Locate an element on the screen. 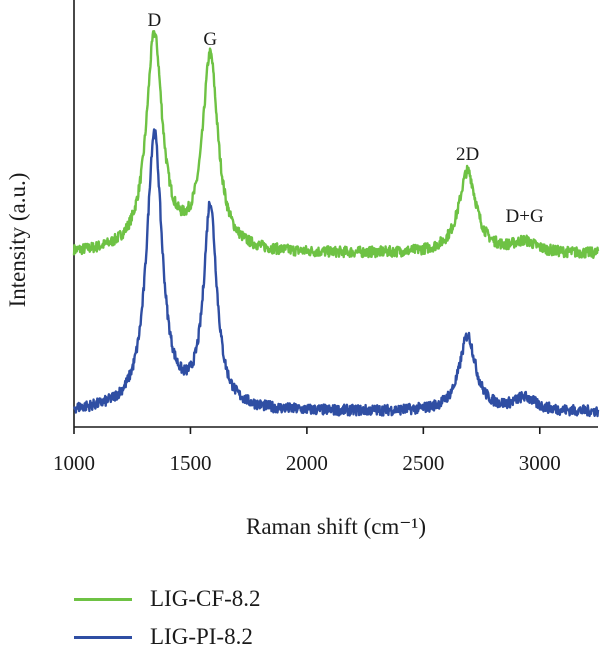 This screenshot has height=656, width=600. x-ticks: 1000 1500 2000 2500 3000 is located at coordinates (307, 451).